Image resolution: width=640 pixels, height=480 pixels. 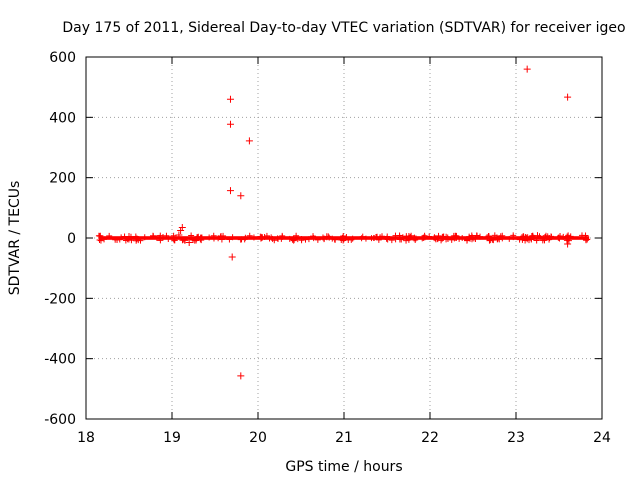 What do you see at coordinates (602, 438) in the screenshot?
I see `x-tick-label: 24` at bounding box center [602, 438].